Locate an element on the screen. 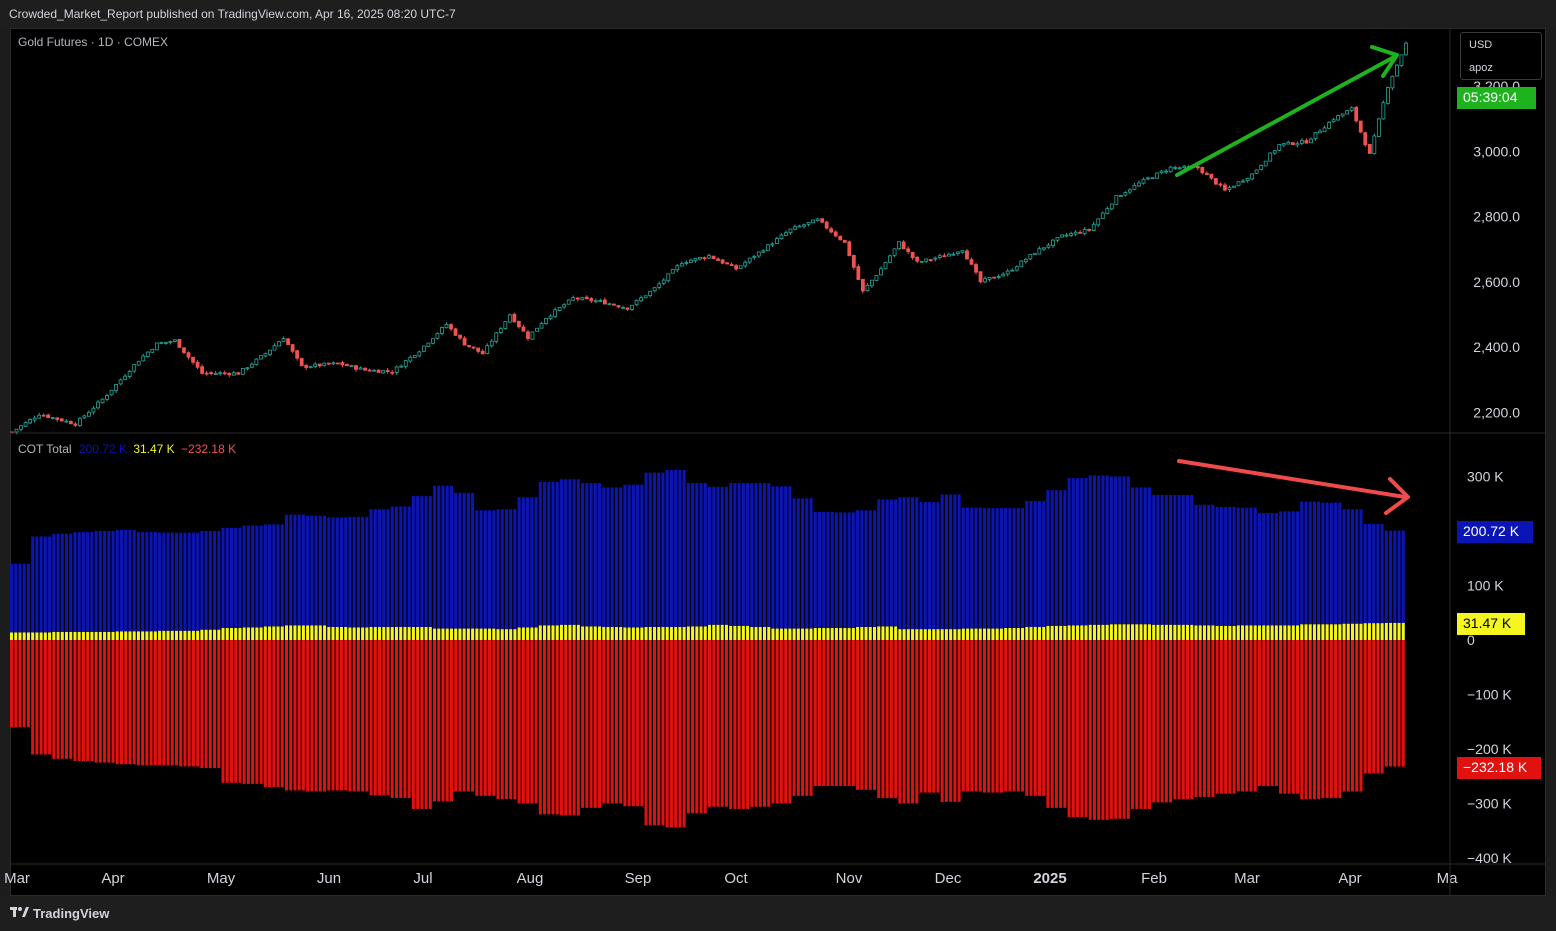 This screenshot has height=931, width=1556. time-tick-label: May is located at coordinates (221, 878).